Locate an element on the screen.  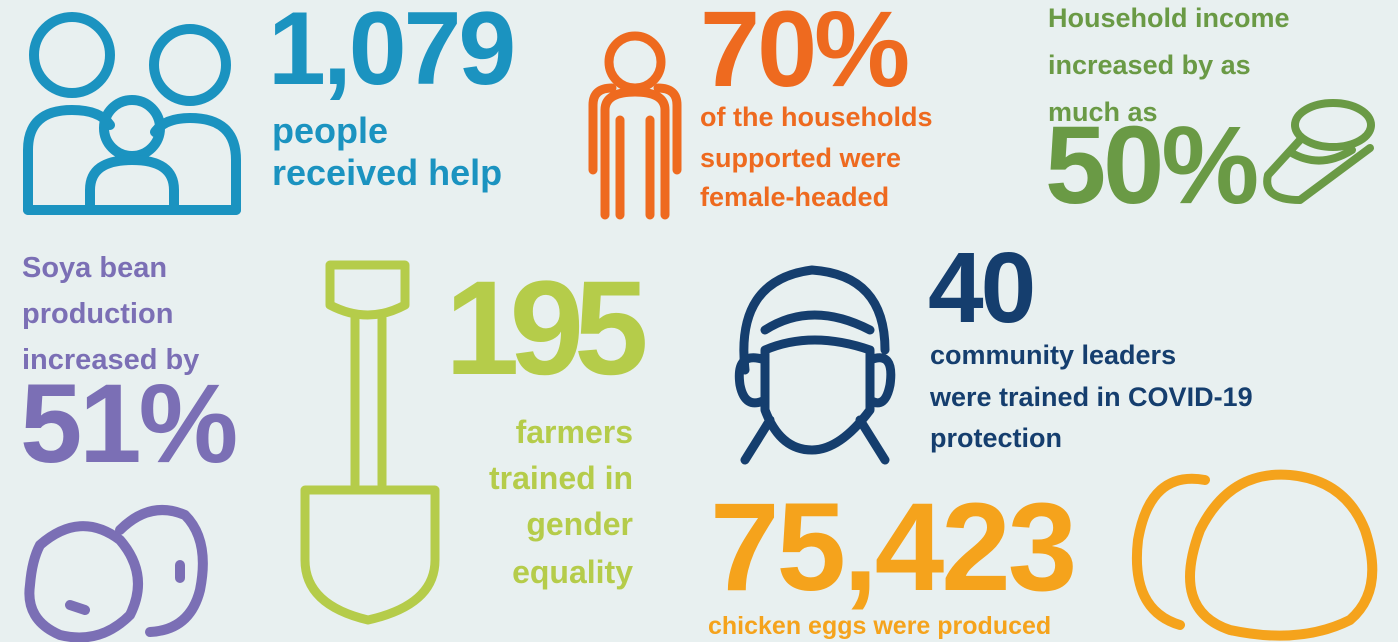
stat-lead: much as is located at coordinates (1103, 112).